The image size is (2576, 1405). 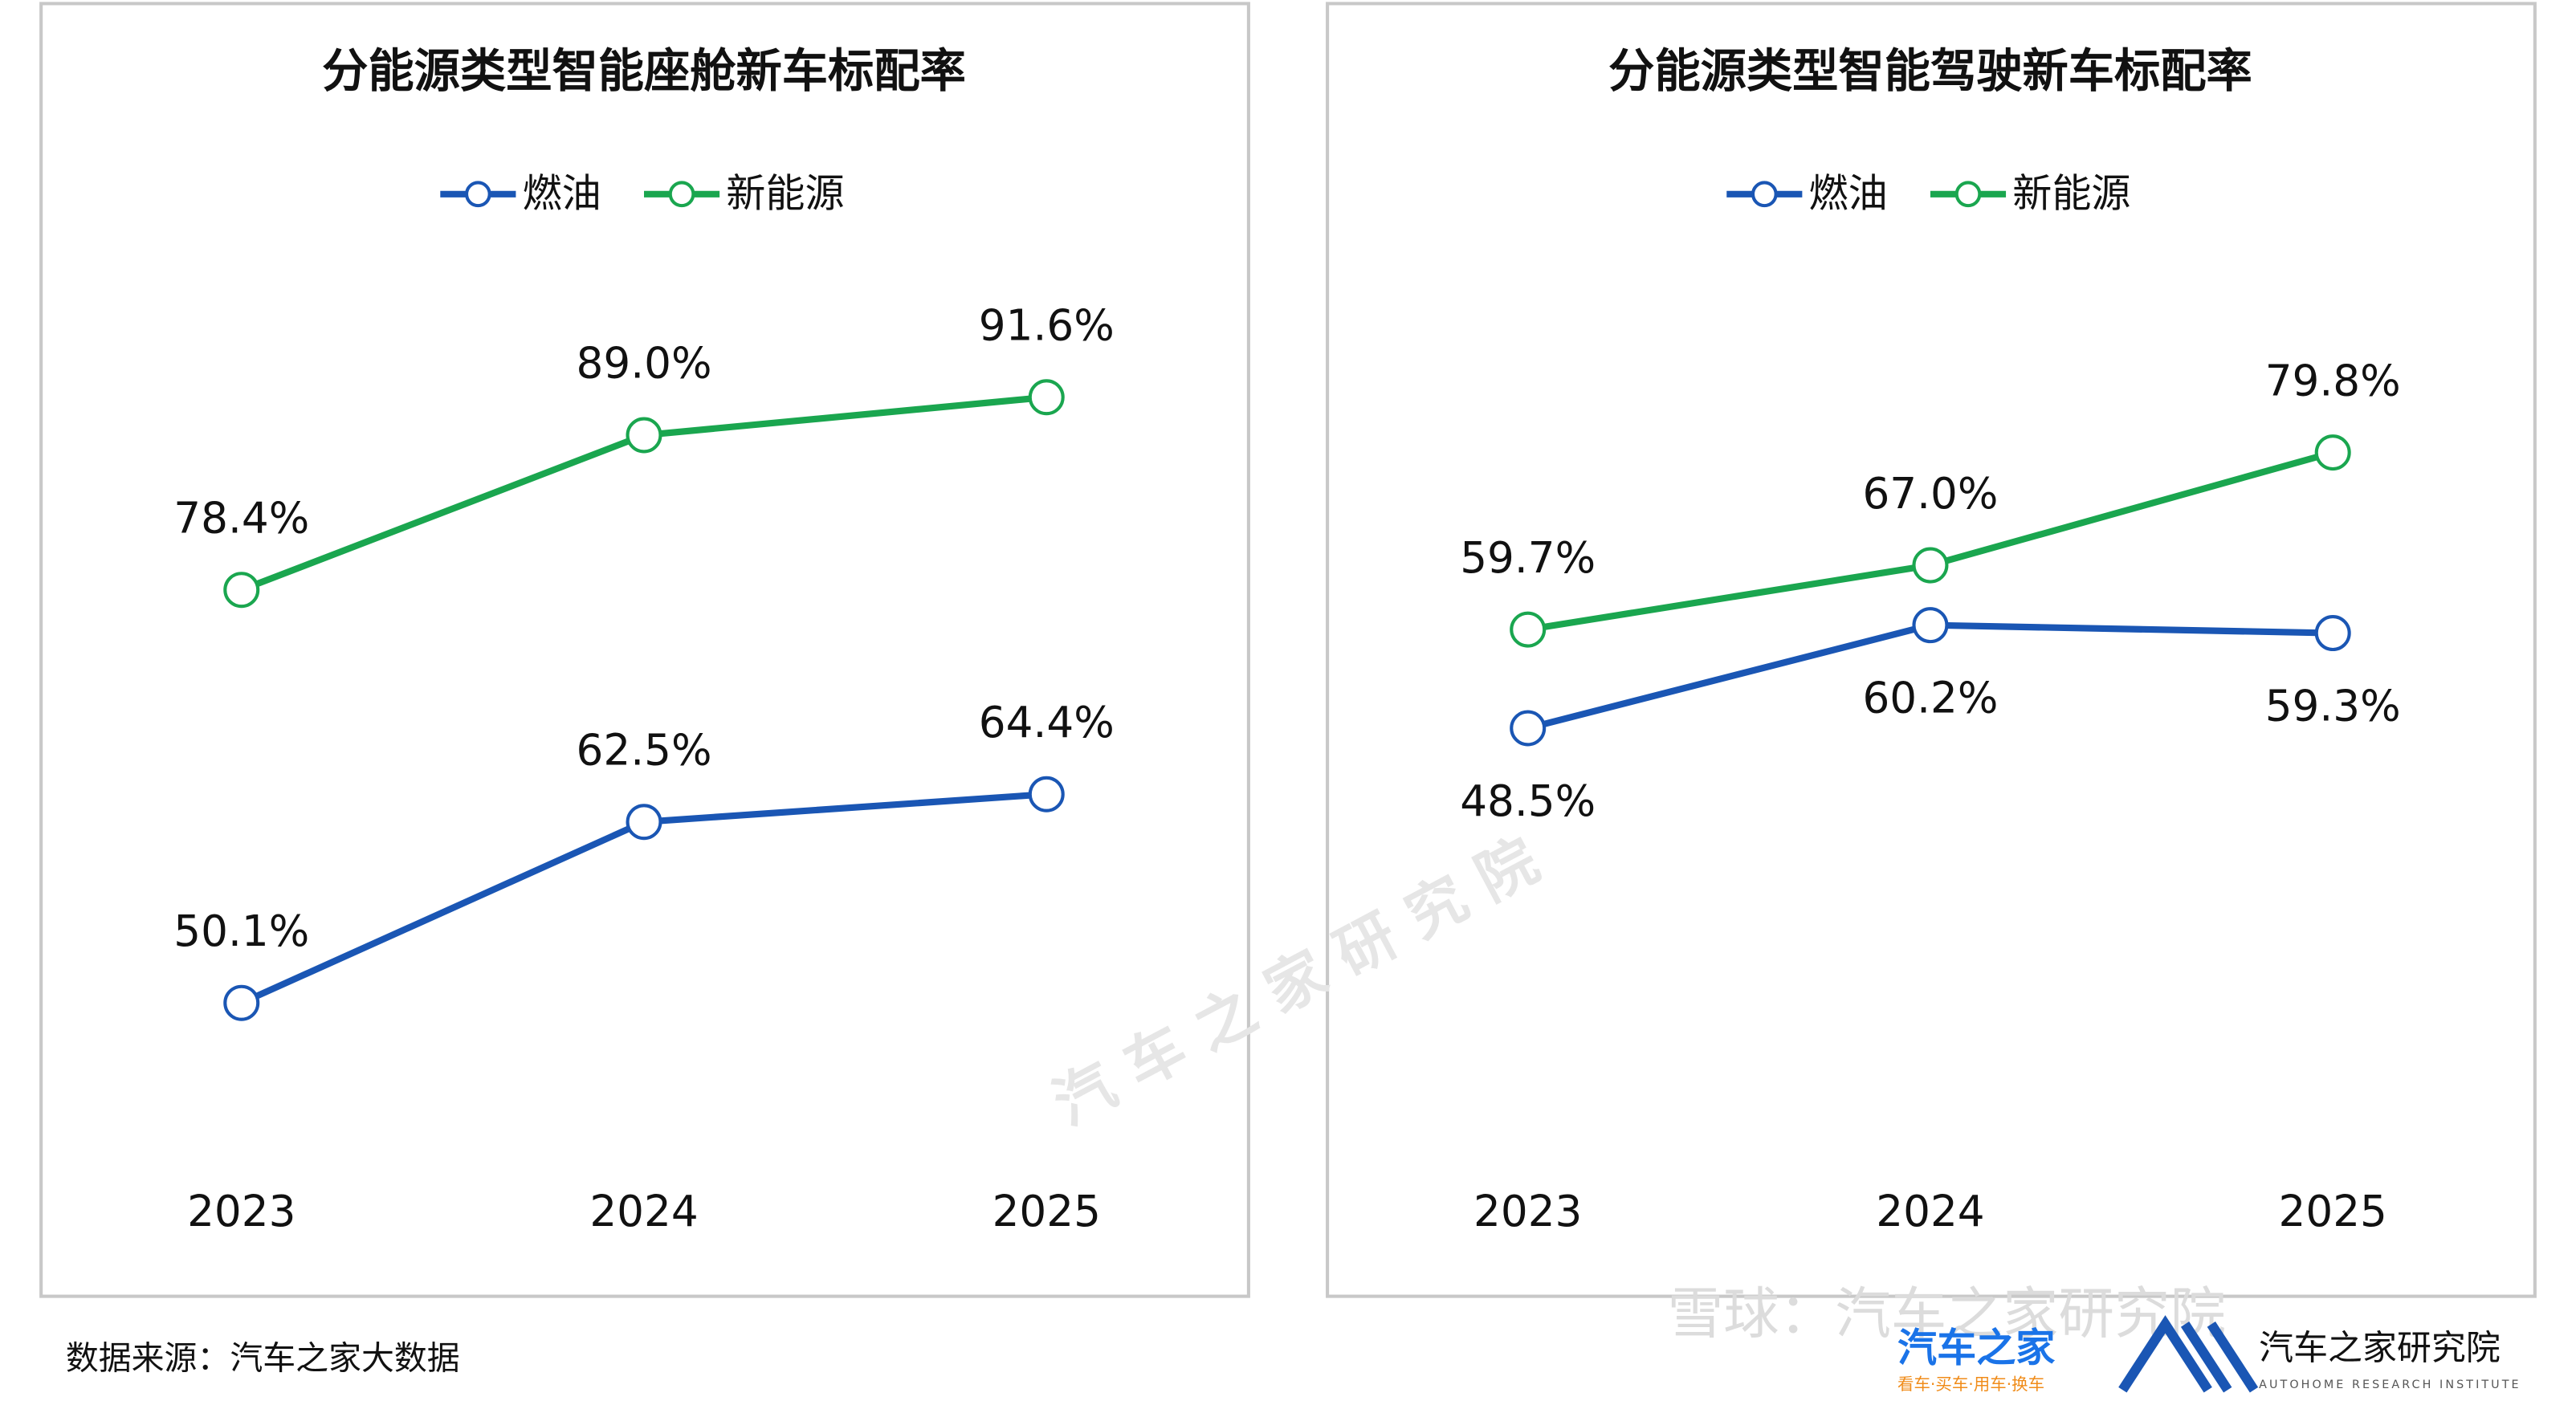 What do you see at coordinates (1930, 71) in the screenshot?
I see `chart-title: 分能源类型智能驾驶新车标配率` at bounding box center [1930, 71].